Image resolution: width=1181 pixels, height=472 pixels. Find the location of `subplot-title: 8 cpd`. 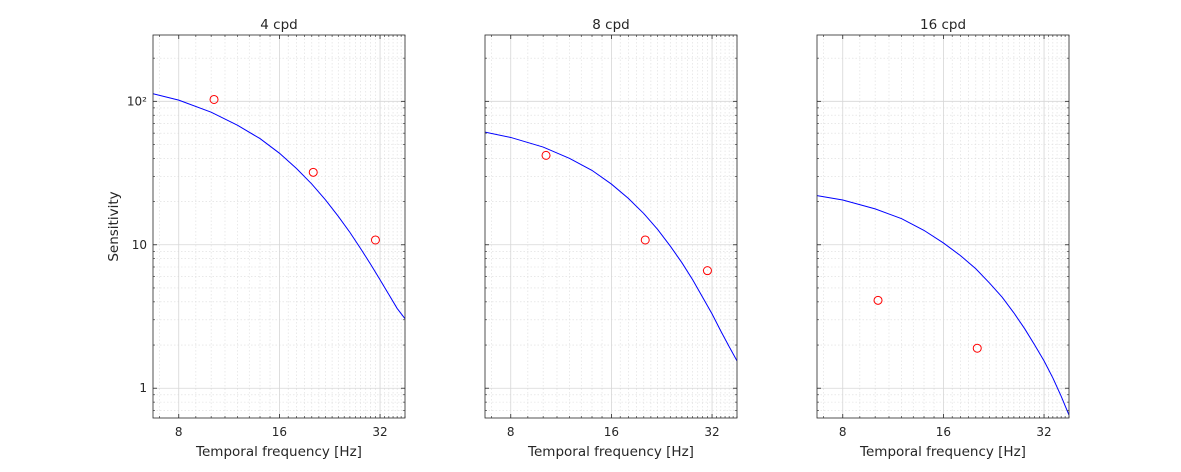

subplot-title: 8 cpd is located at coordinates (610, 25).